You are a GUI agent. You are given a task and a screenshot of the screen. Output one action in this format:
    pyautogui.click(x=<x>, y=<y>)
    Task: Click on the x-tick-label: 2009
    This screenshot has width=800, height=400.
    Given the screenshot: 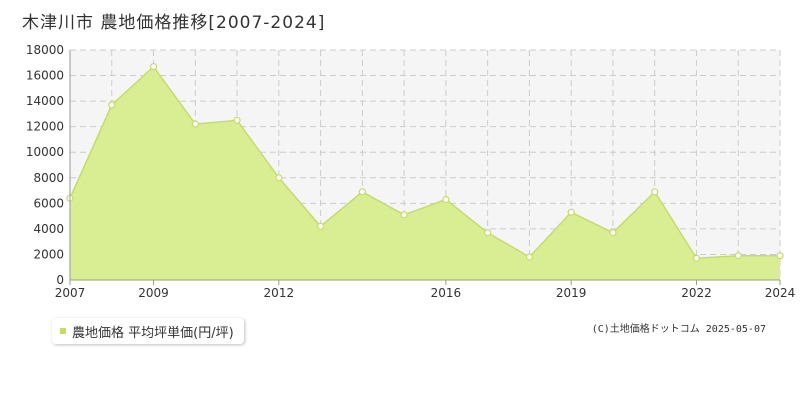 What is the action you would take?
    pyautogui.click(x=153, y=293)
    